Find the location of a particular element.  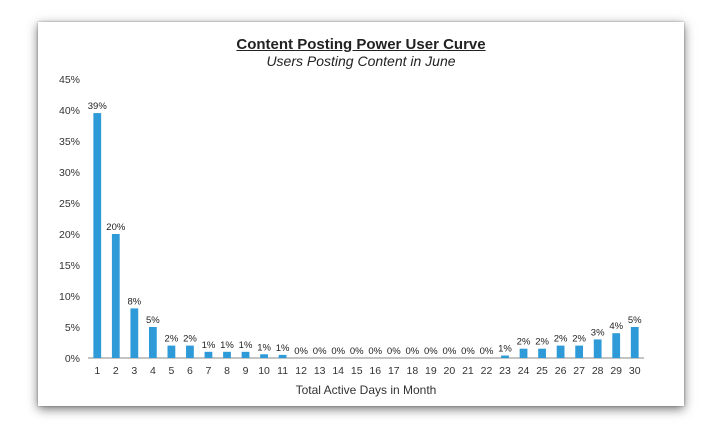

y-tick-label: 35% is located at coordinates (69, 142).